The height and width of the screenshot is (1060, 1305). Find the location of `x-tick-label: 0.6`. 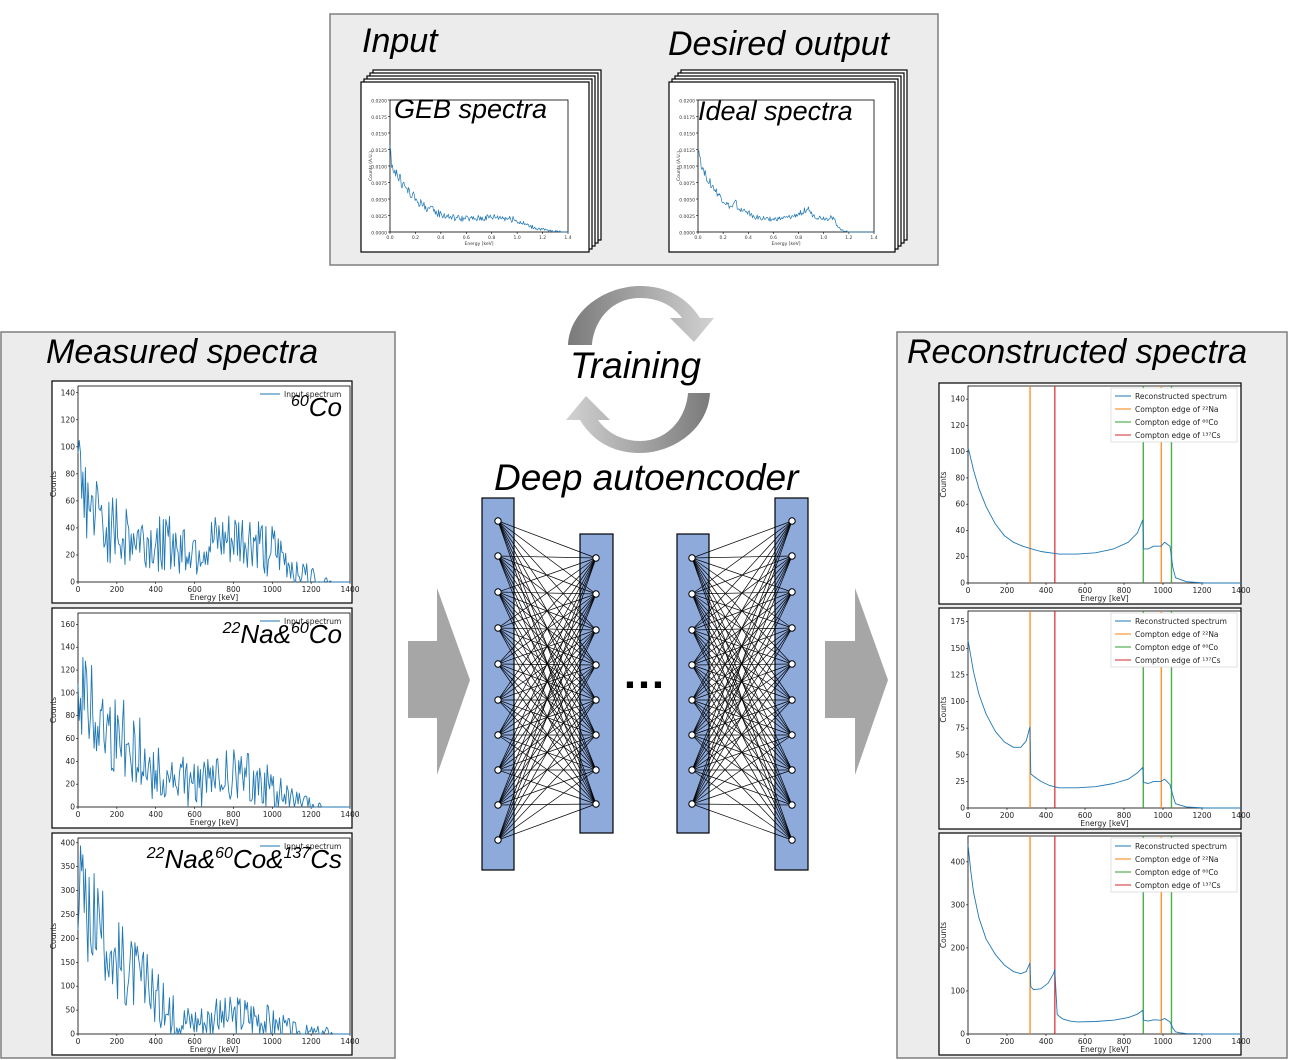

x-tick-label: 0.6 is located at coordinates (466, 238).